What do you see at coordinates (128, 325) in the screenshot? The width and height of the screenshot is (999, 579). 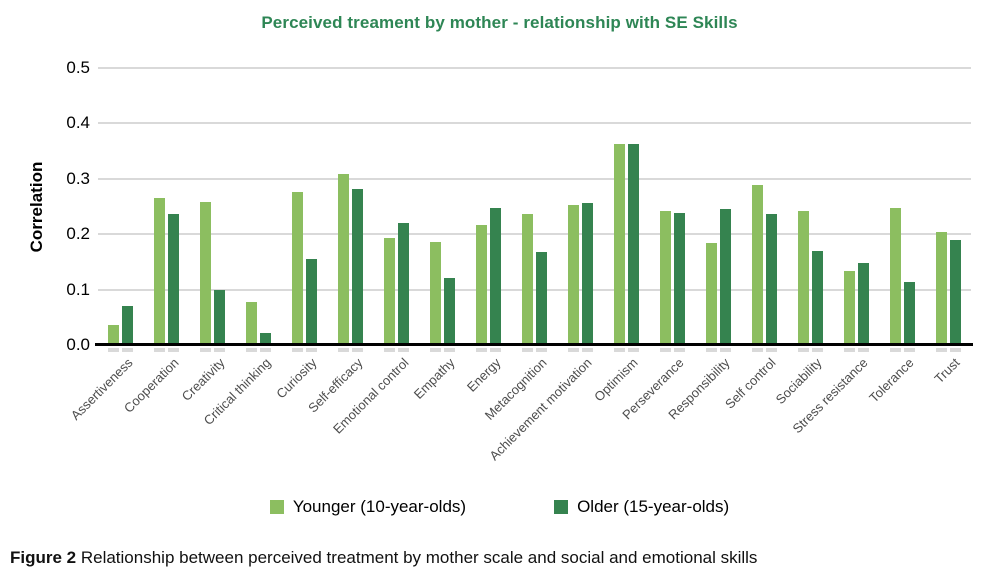 I see `bar-older-assertiveness` at bounding box center [128, 325].